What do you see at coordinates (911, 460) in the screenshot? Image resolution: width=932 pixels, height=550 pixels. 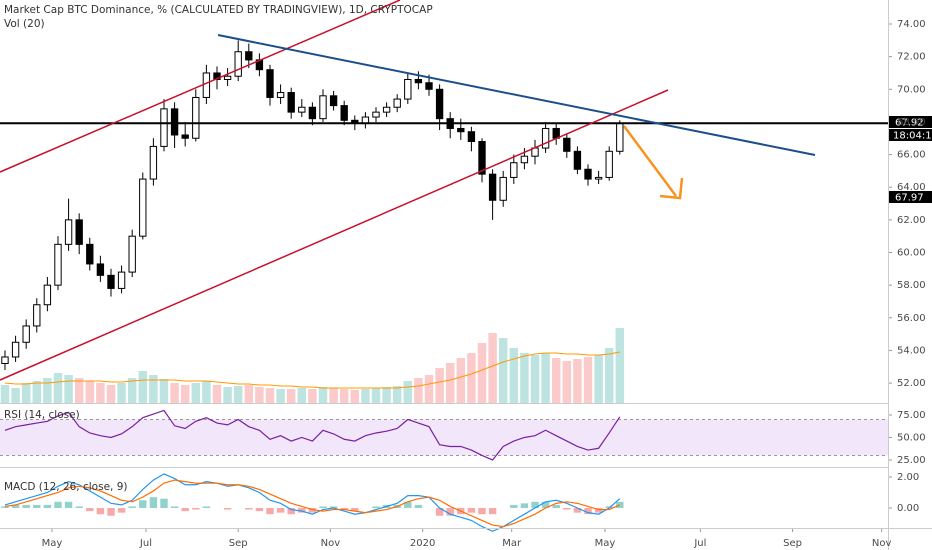 I see `y-tick-label: 25.00` at bounding box center [911, 460].